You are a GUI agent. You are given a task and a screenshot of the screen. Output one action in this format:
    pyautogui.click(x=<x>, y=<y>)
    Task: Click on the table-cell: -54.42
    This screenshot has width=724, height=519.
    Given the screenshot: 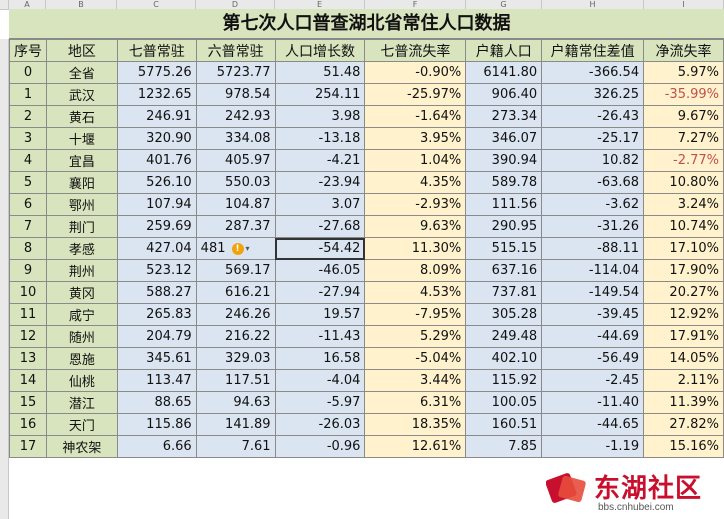 What is the action you would take?
    pyautogui.click(x=320, y=248)
    